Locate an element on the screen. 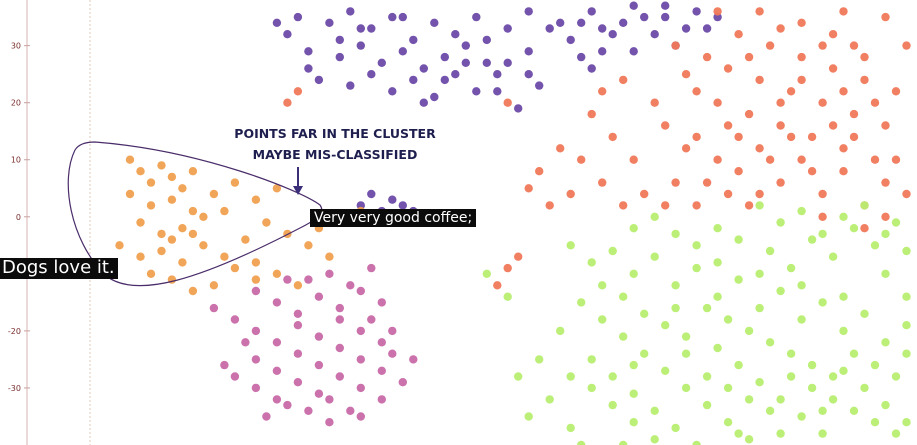 Image resolution: width=917 pixels, height=445 pixels. y-tick-label: 0 is located at coordinates (18, 217).